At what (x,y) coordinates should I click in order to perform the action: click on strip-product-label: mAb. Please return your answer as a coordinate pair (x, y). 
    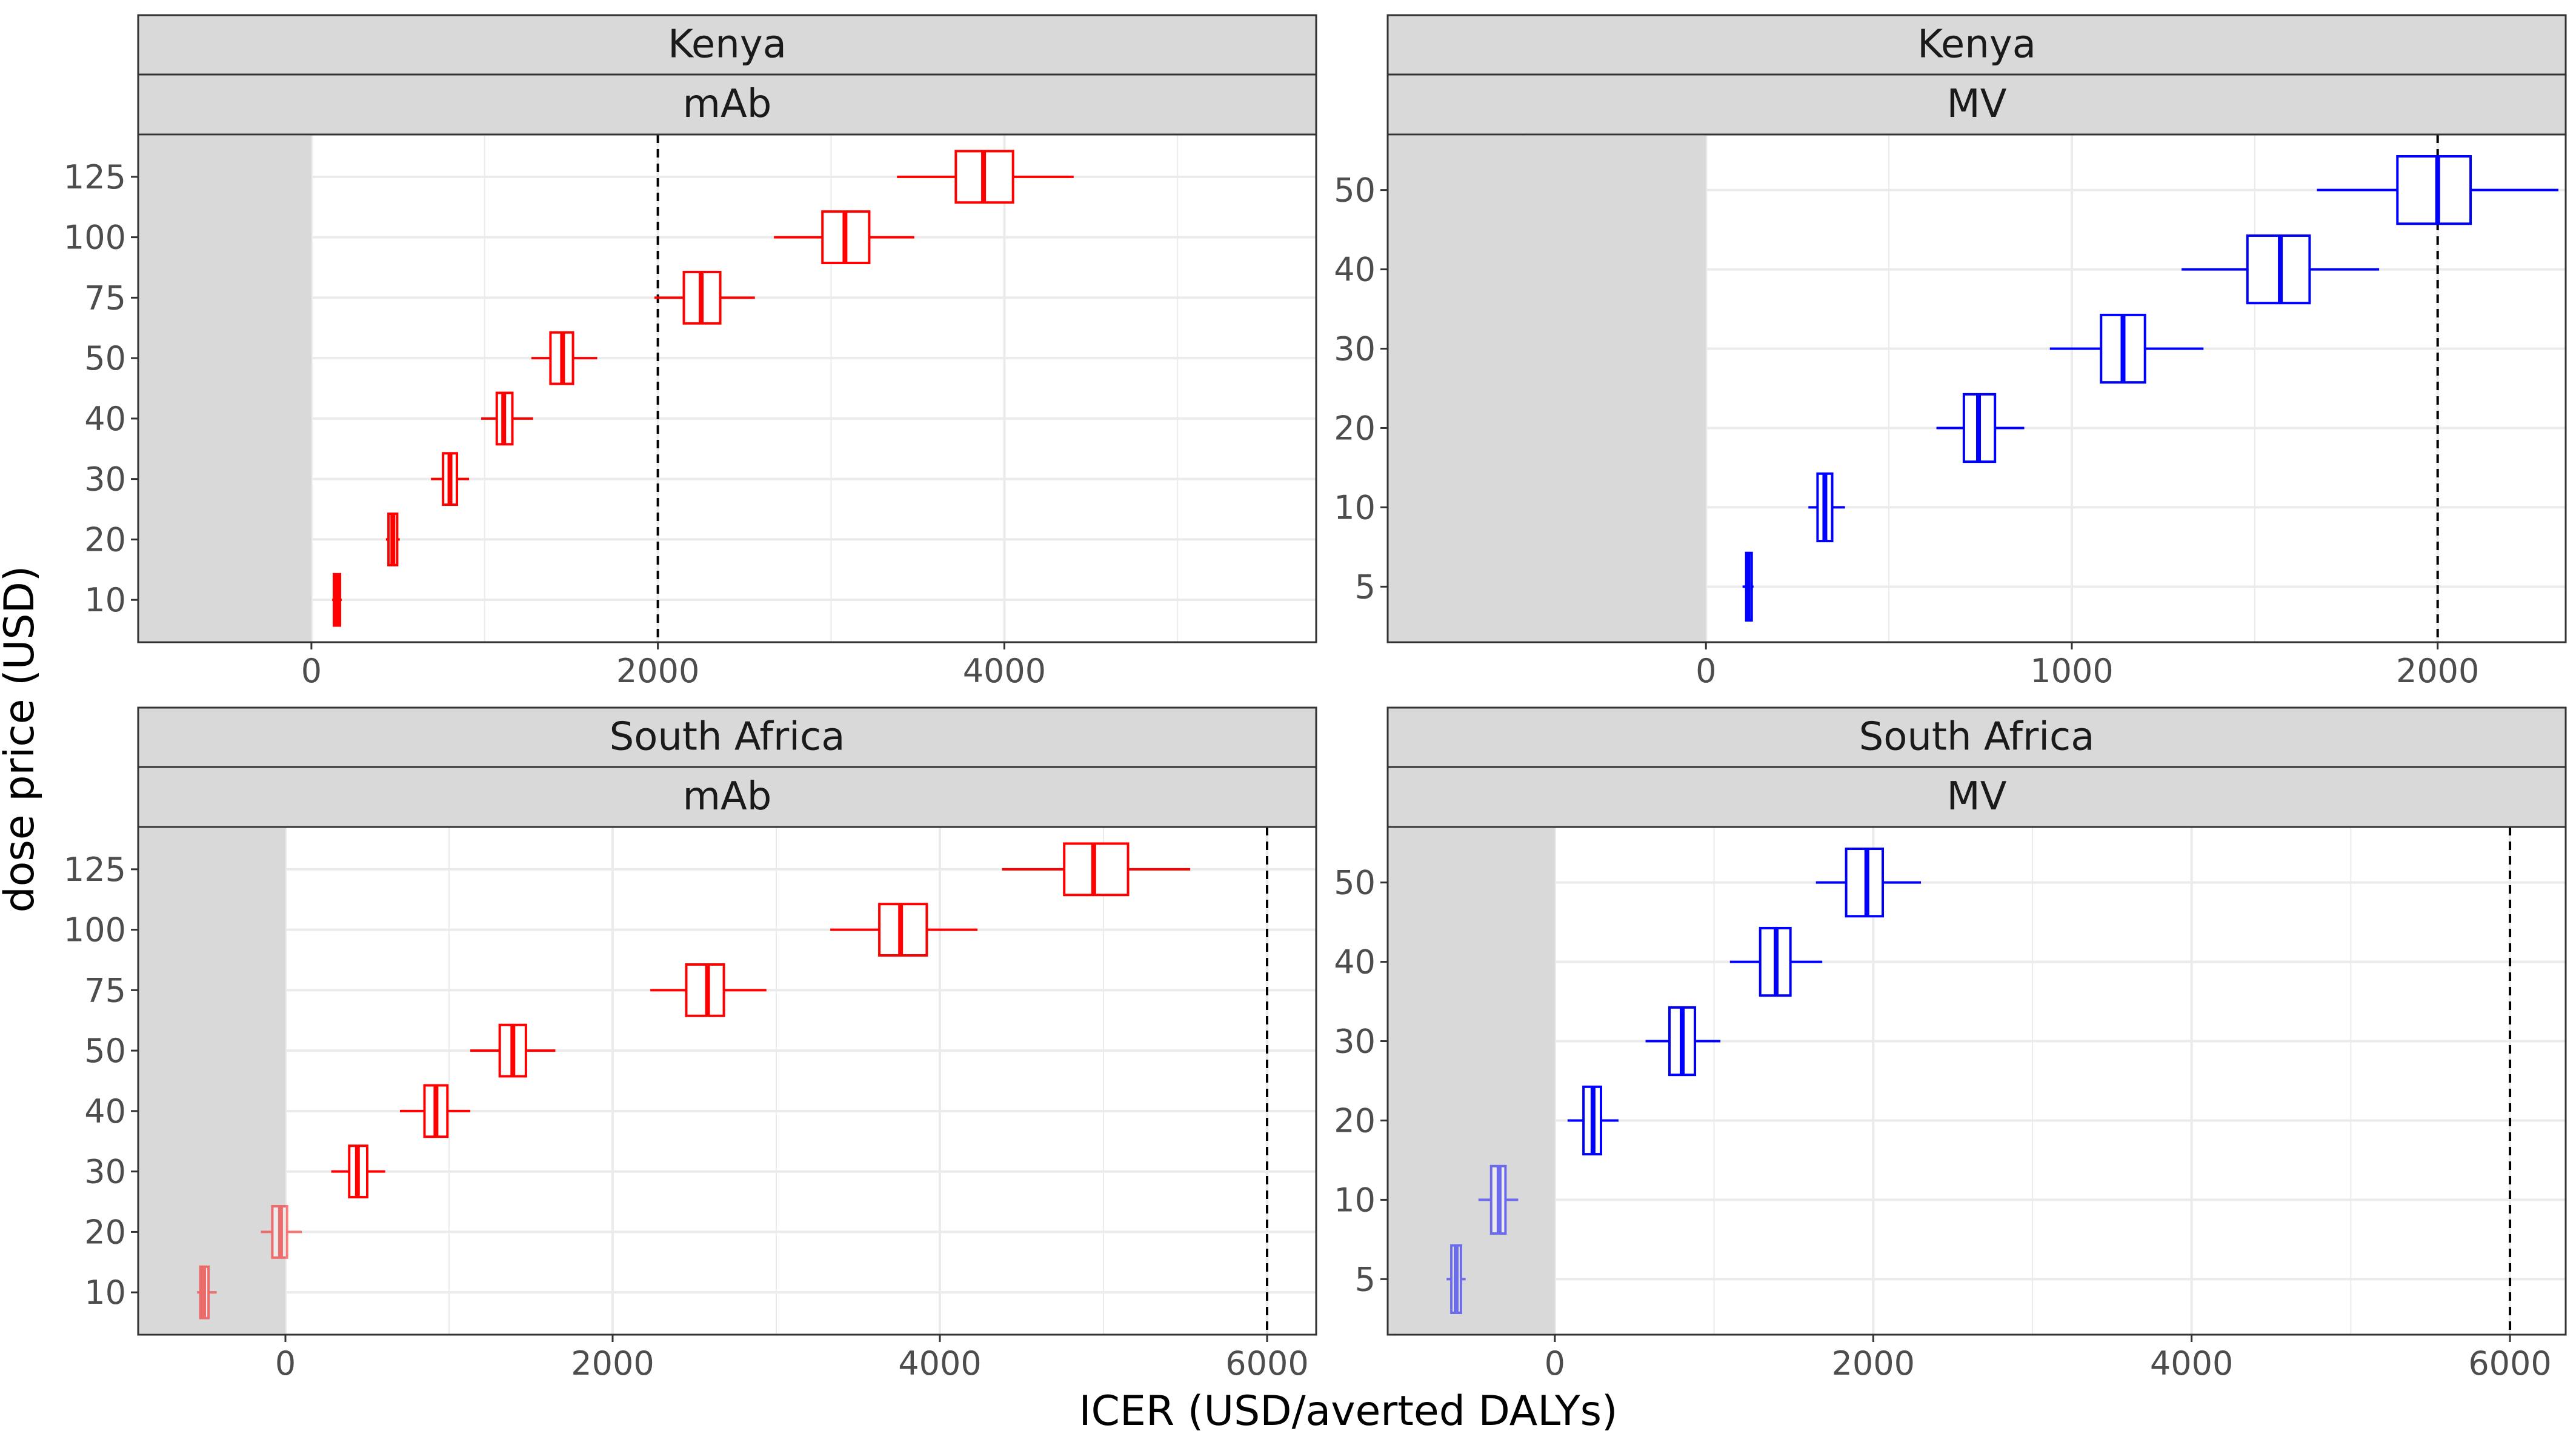
    Looking at the image, I should click on (727, 104).